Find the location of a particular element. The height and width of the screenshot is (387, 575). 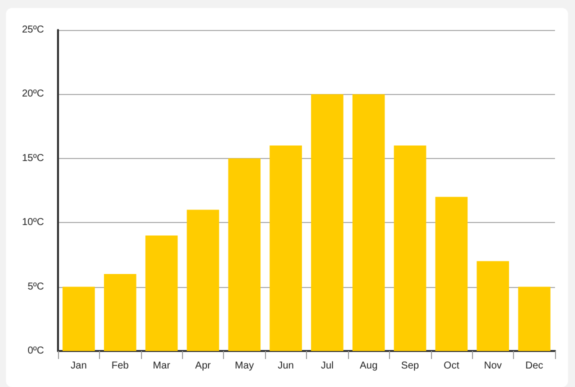

y-tick-label: 20ºC is located at coordinates (33, 94).